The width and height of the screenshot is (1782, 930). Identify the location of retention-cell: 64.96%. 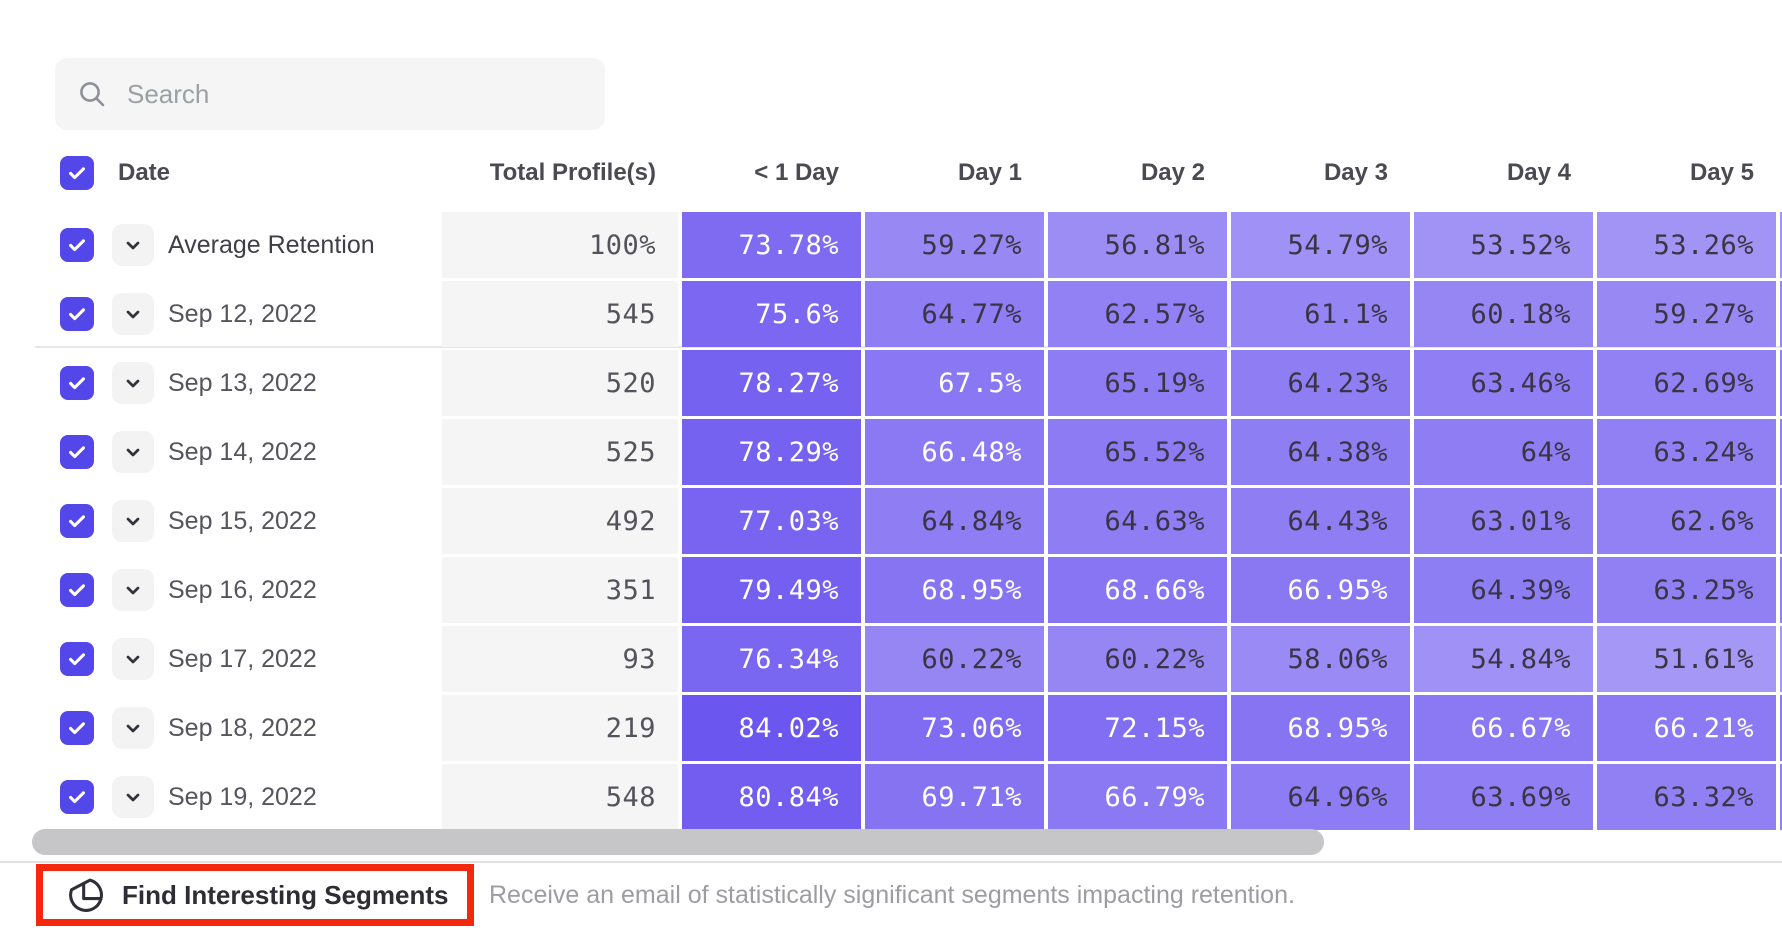
(1320, 797).